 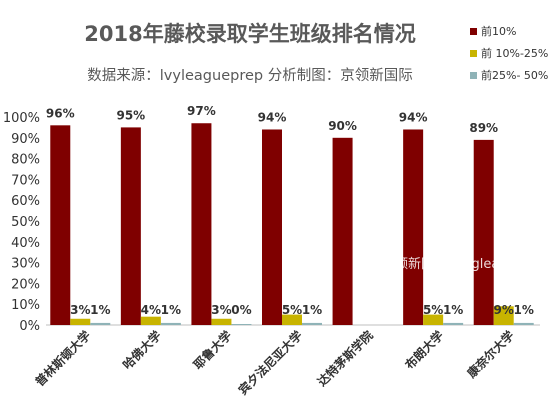 What do you see at coordinates (212, 350) in the screenshot?
I see `x-tick-label: 耶鲁大学` at bounding box center [212, 350].